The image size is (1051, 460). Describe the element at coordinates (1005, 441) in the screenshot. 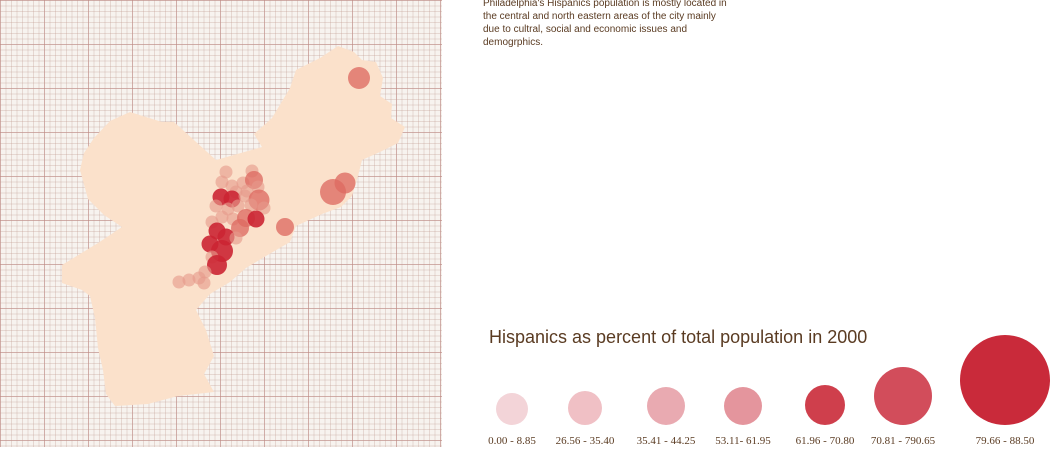

I see `legend-label: 79.66 - 88.50` at that location.